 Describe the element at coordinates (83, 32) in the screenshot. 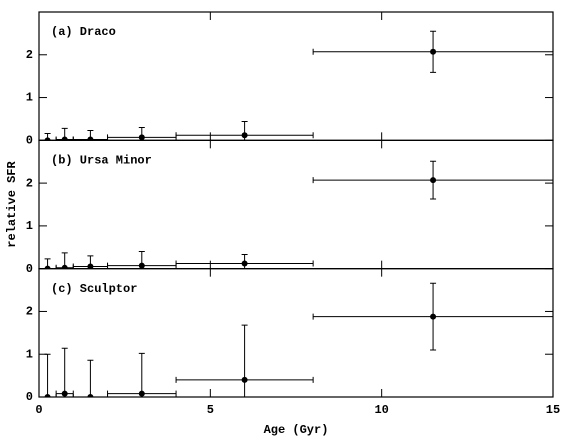

I see `panel-title: (a) Draco` at that location.